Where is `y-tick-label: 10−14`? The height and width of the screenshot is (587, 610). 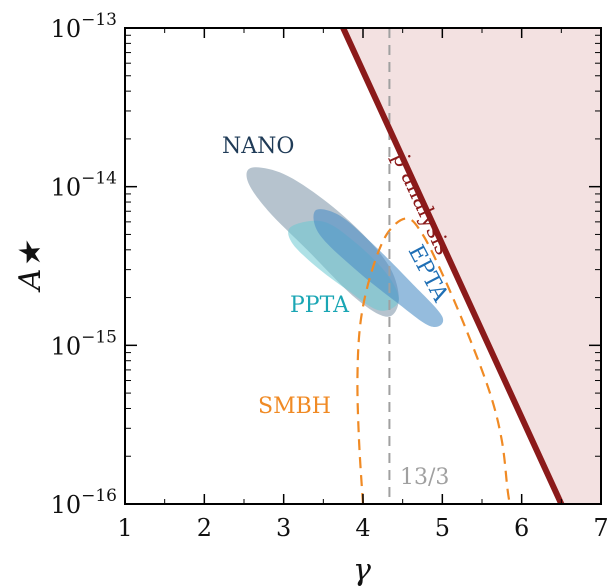 y-tick-label: 10−14 is located at coordinates (84, 185).